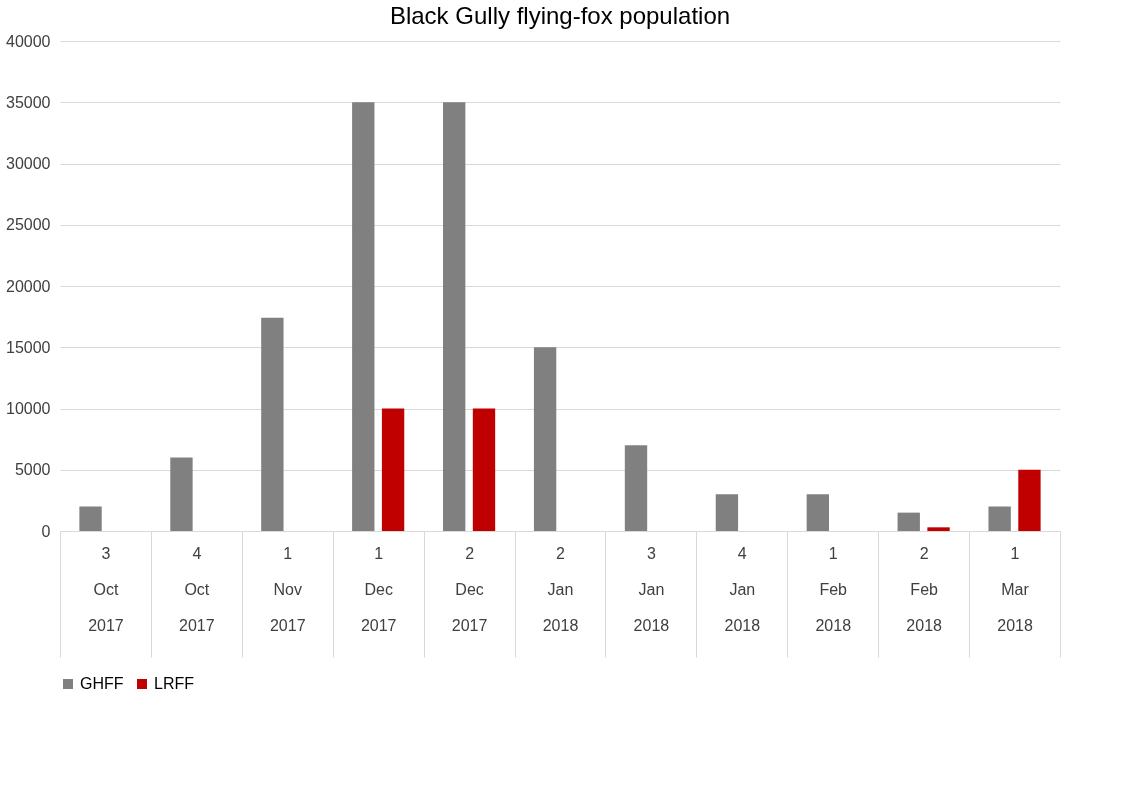 This screenshot has height=785, width=1132. Describe the element at coordinates (651, 589) in the screenshot. I see `x-tick-label: 3 Jan 2018` at that location.